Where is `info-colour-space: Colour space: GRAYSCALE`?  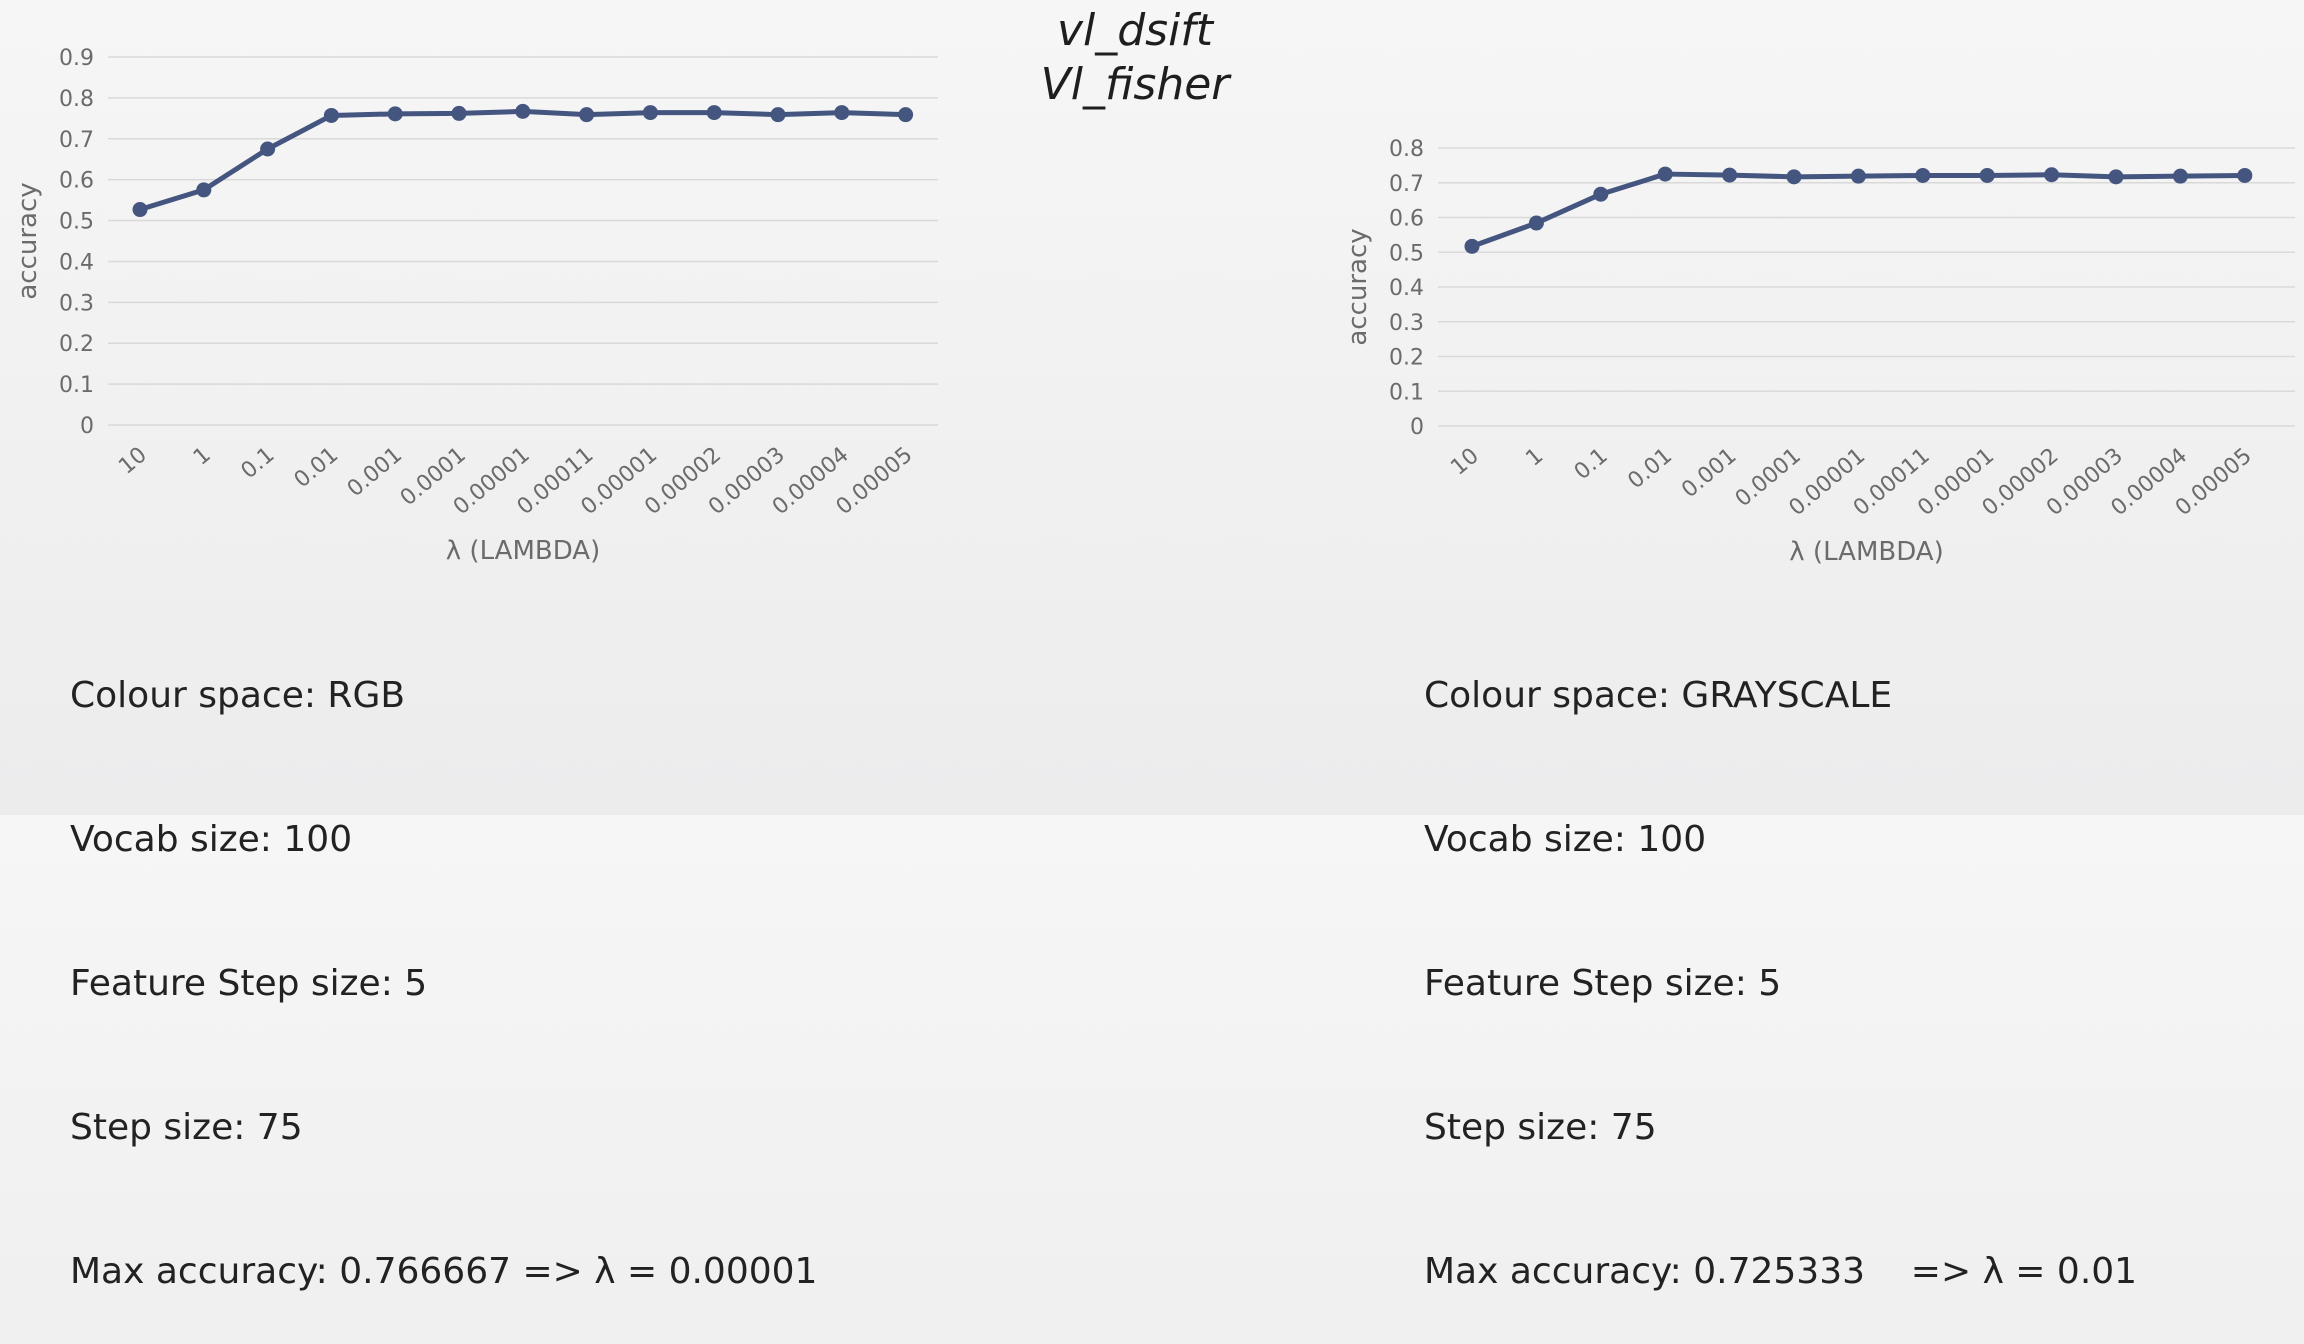 info-colour-space: Colour space: GRAYSCALE is located at coordinates (1658, 695).